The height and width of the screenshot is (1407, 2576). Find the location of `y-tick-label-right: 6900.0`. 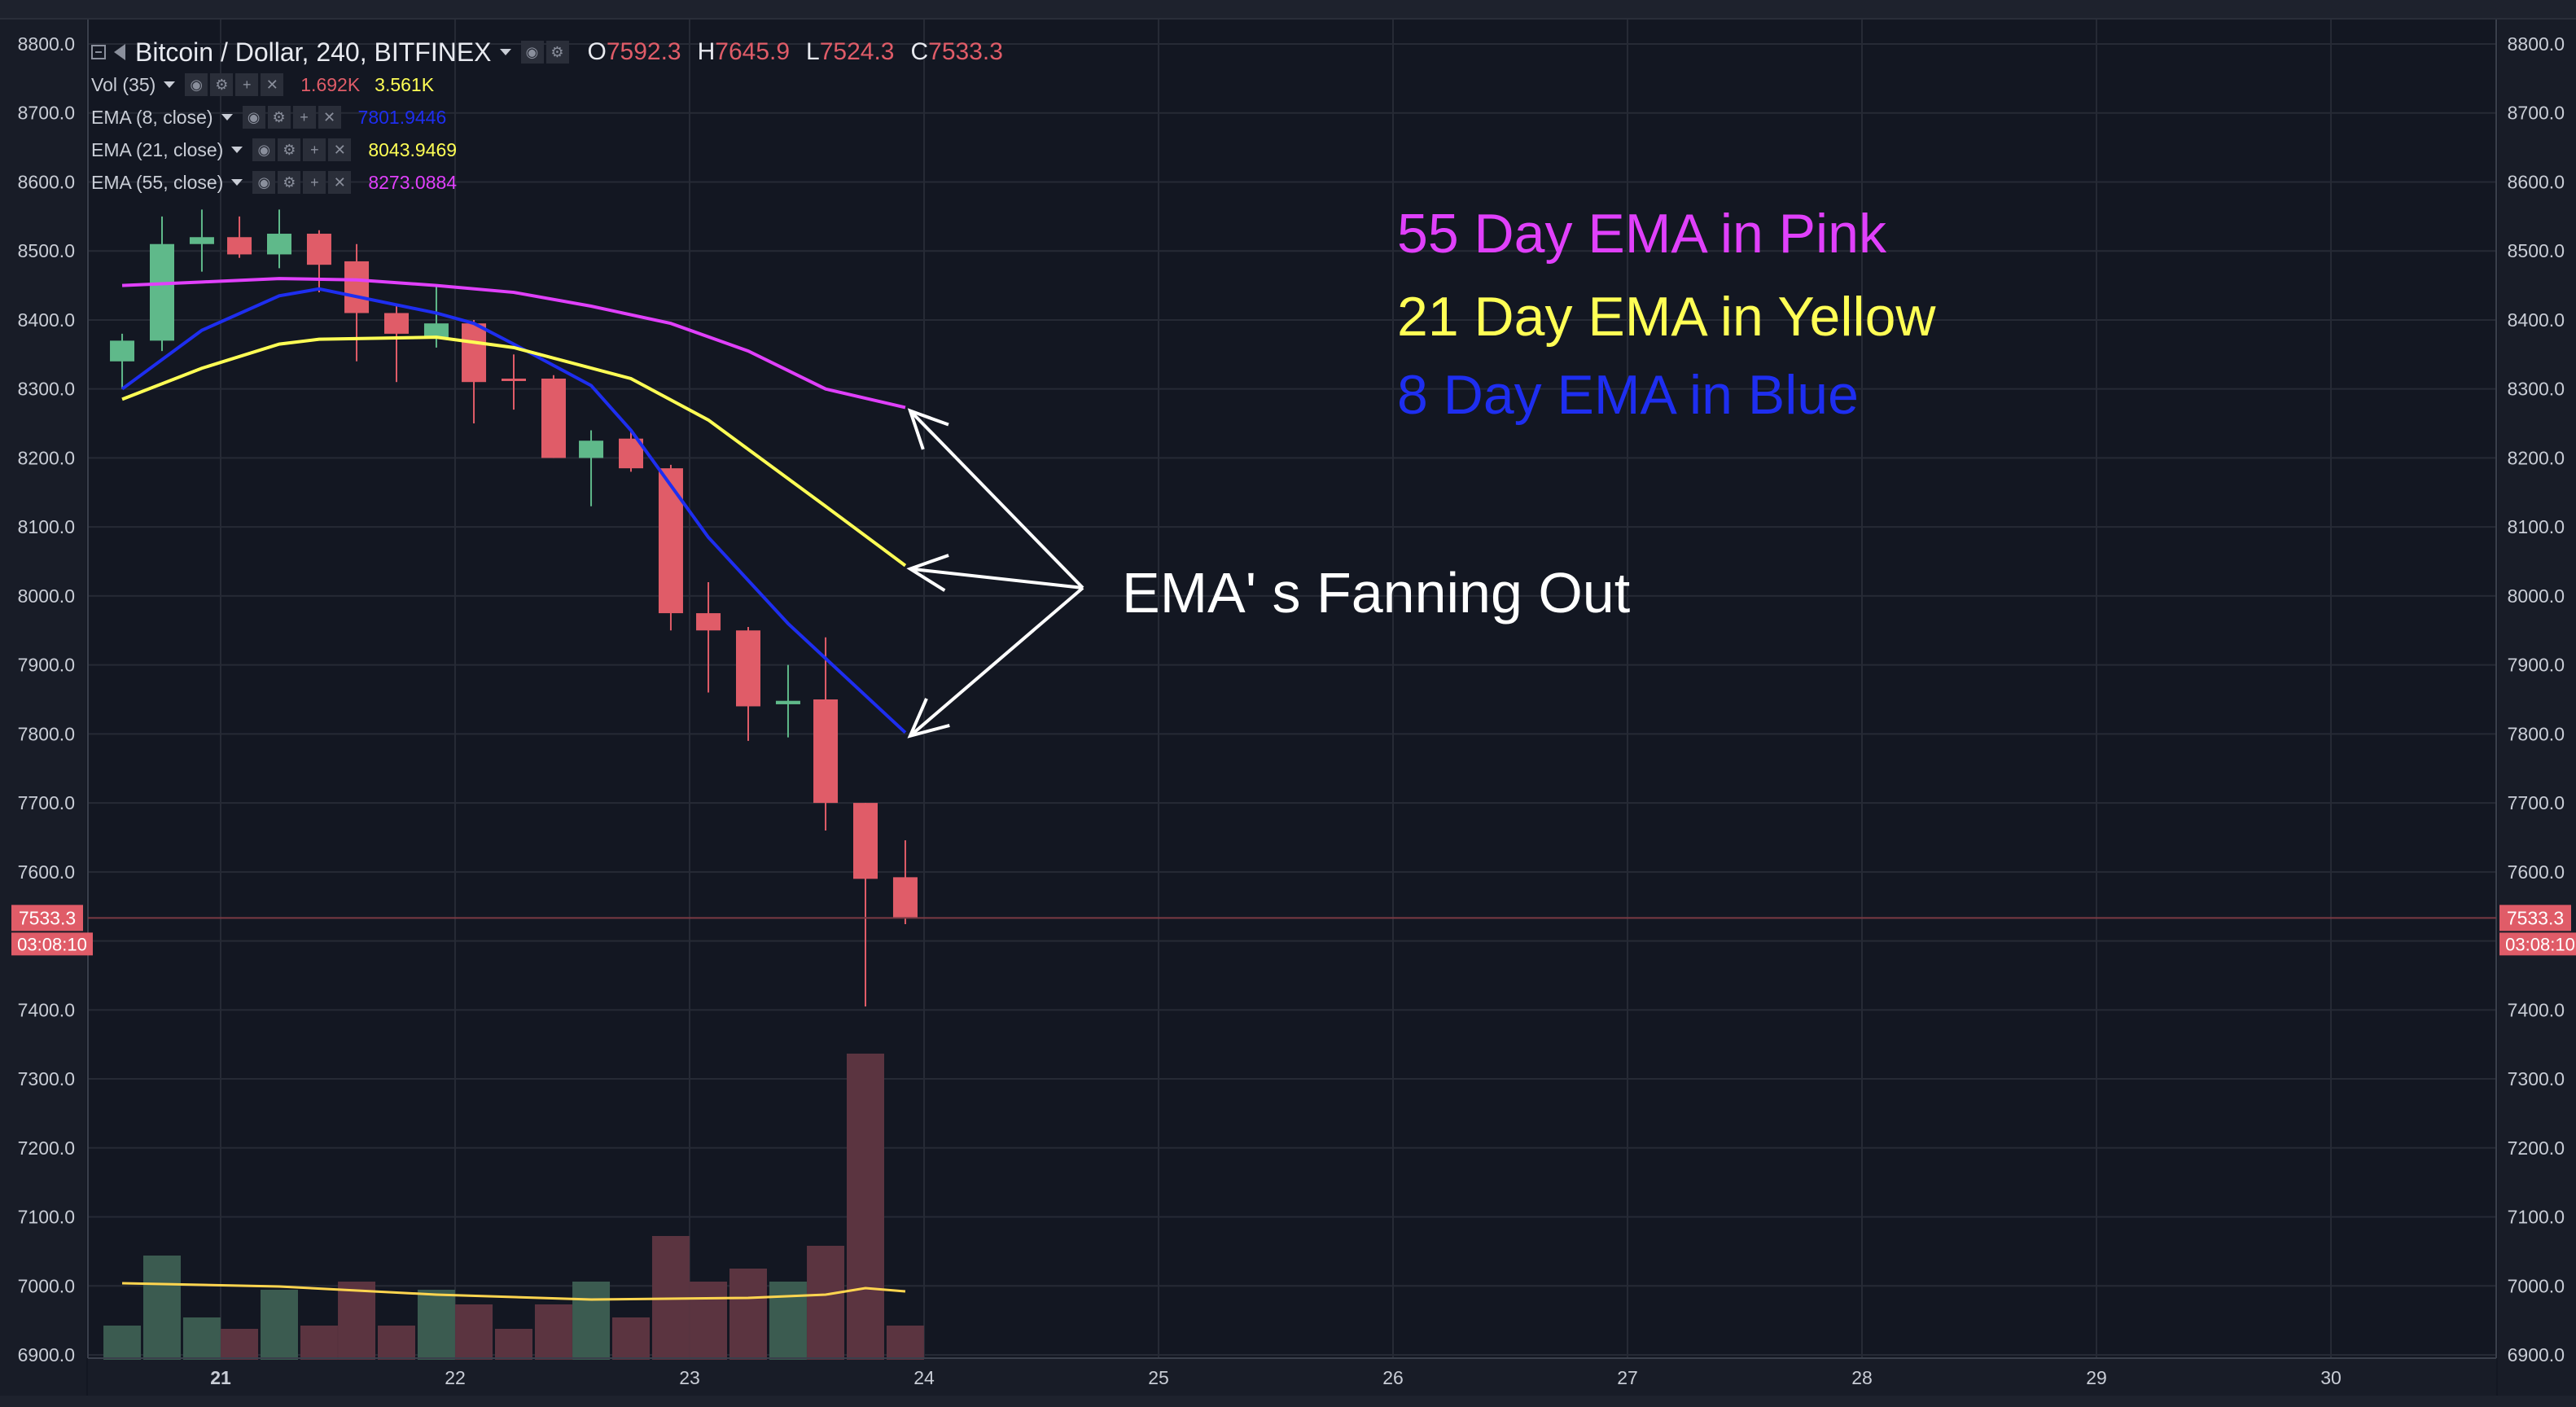

y-tick-label-right: 6900.0 is located at coordinates (2536, 1355).